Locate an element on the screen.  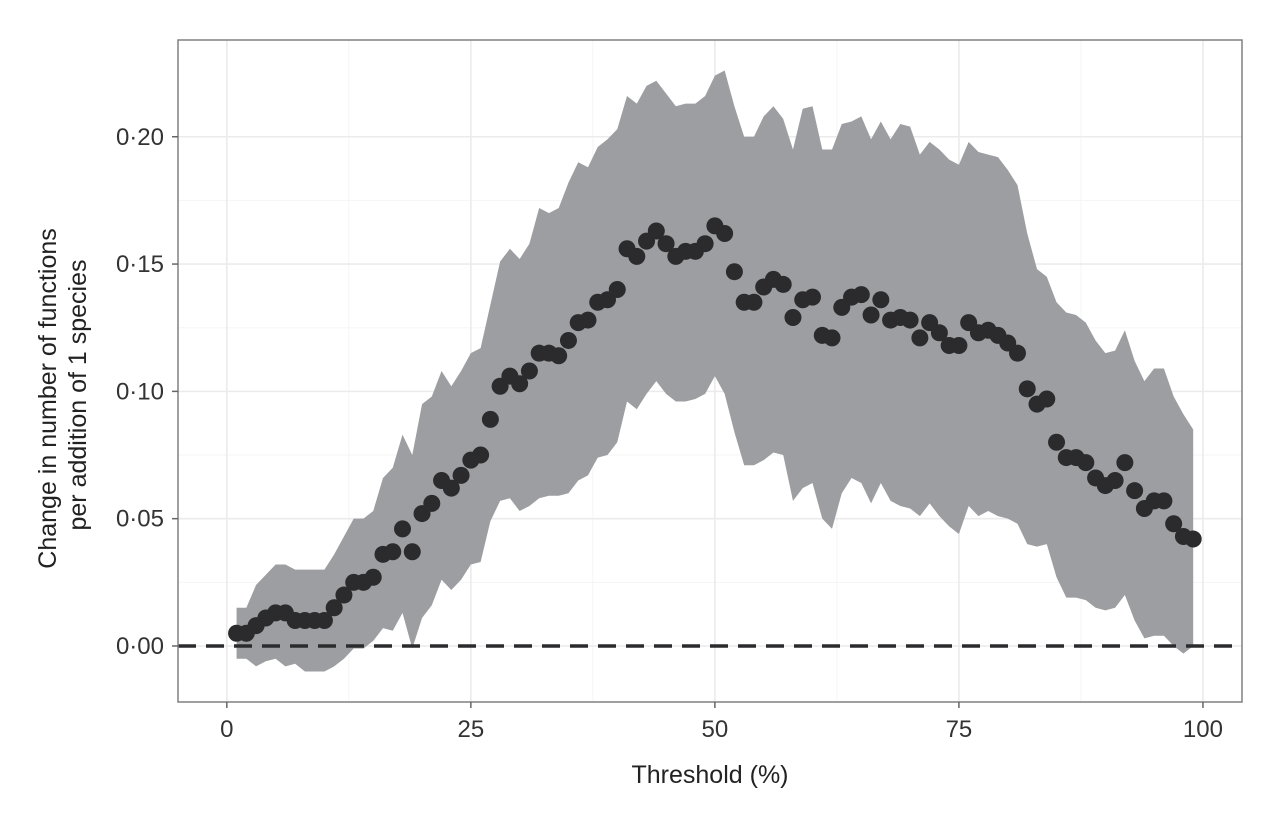
y-tick-label-1: 0·05 is located at coordinates (140, 519).